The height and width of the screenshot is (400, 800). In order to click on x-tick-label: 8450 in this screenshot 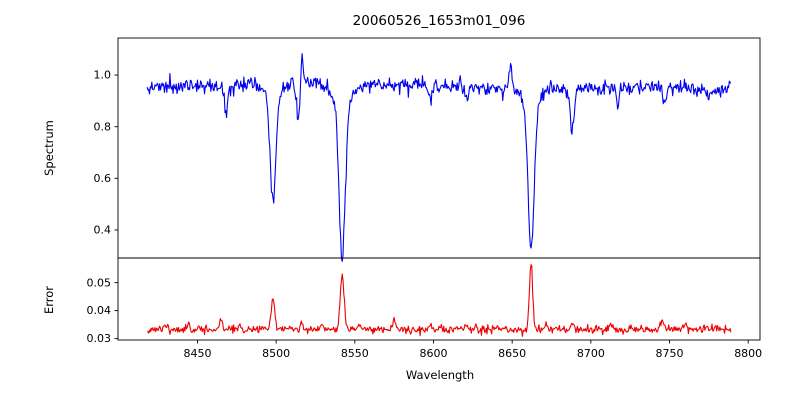, I will do `click(197, 353)`.